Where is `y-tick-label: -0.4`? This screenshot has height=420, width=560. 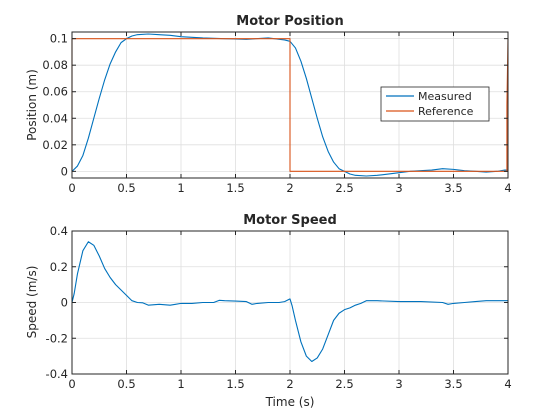 y-tick-label: -0.4 is located at coordinates (57, 374).